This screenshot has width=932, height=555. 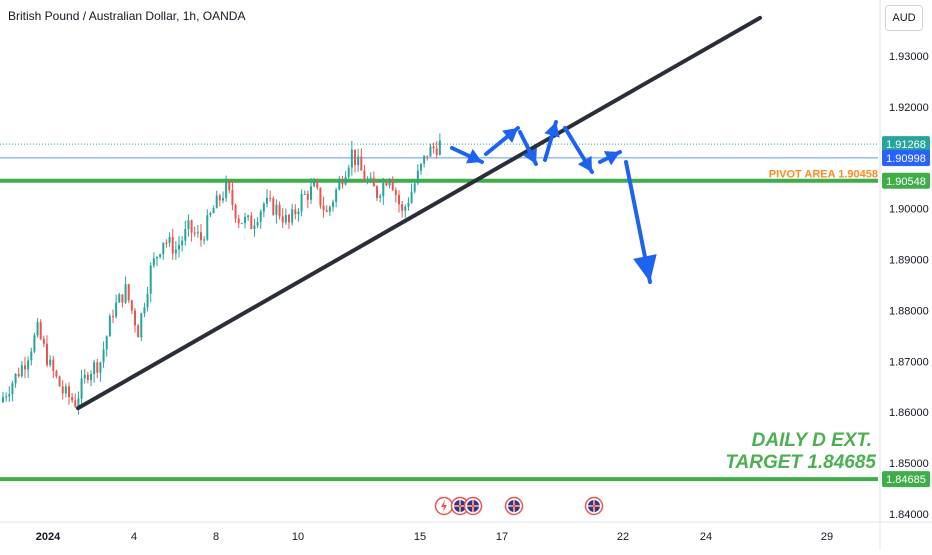 I want to click on price-tag-label: 1.90548, so click(x=906, y=182).